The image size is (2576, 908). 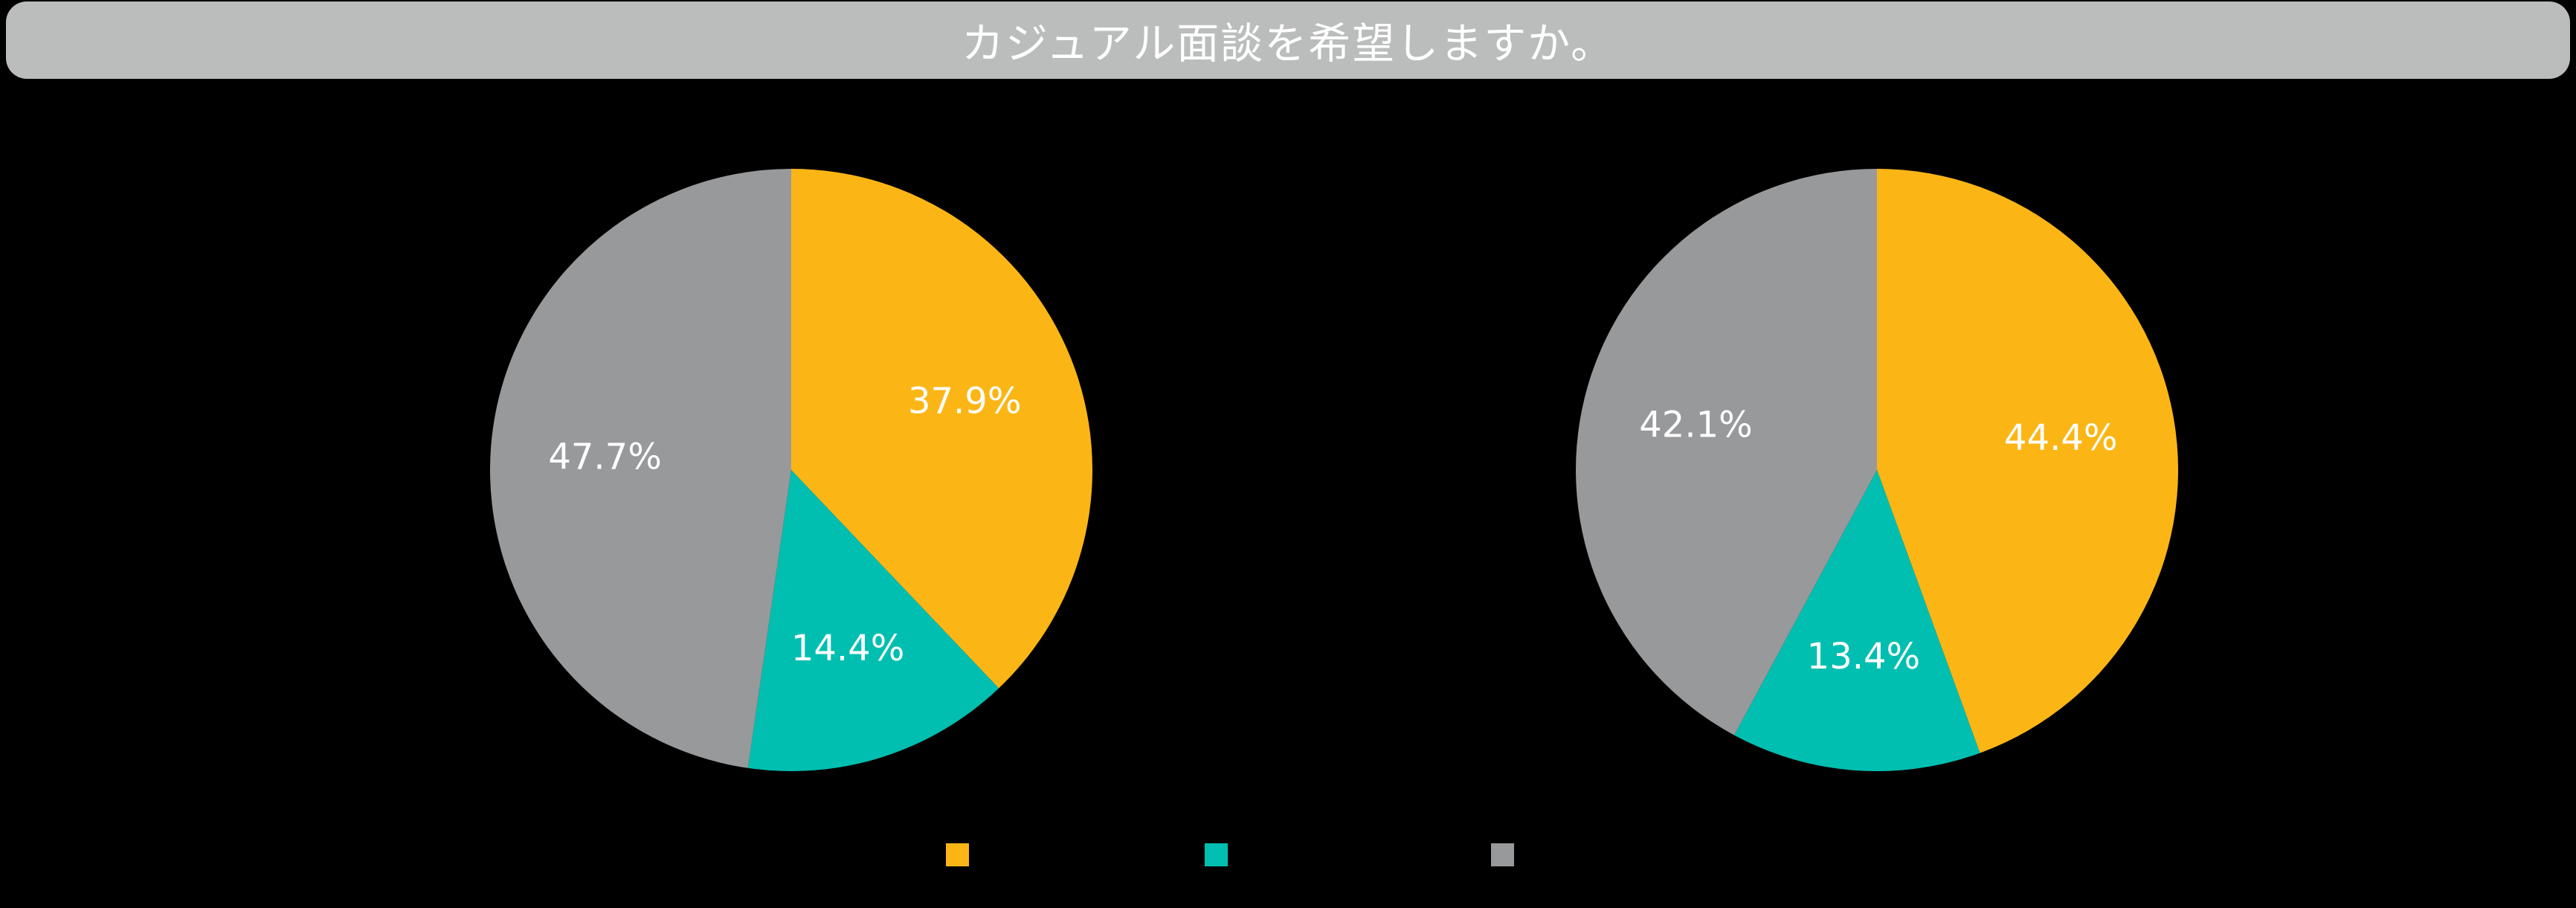 What do you see at coordinates (1216, 854) in the screenshot?
I see `legend-swatch-teal` at bounding box center [1216, 854].